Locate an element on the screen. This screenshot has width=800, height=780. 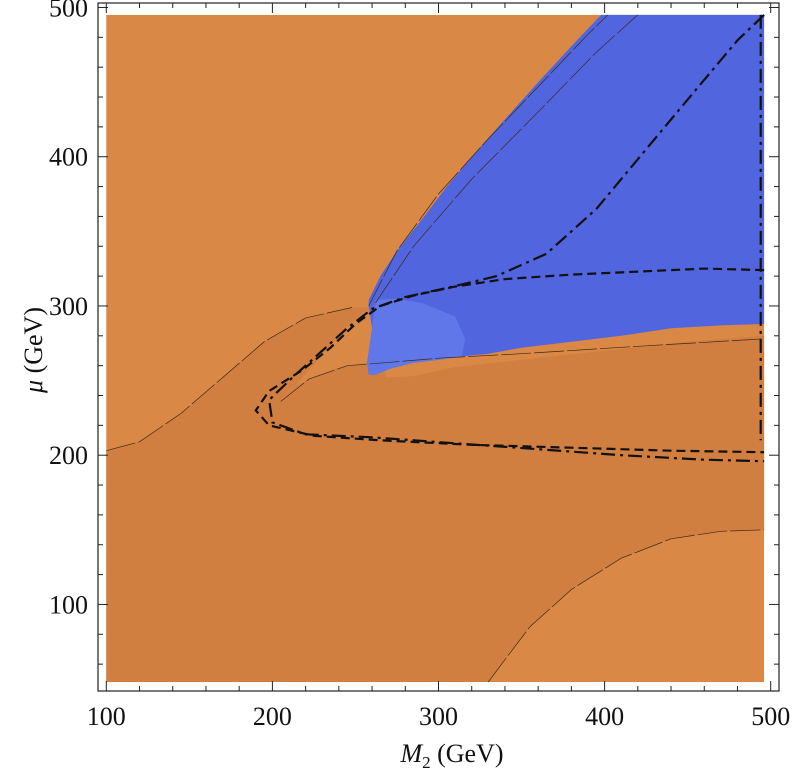
x-axis-label-symbol: M is located at coordinates (411, 753).